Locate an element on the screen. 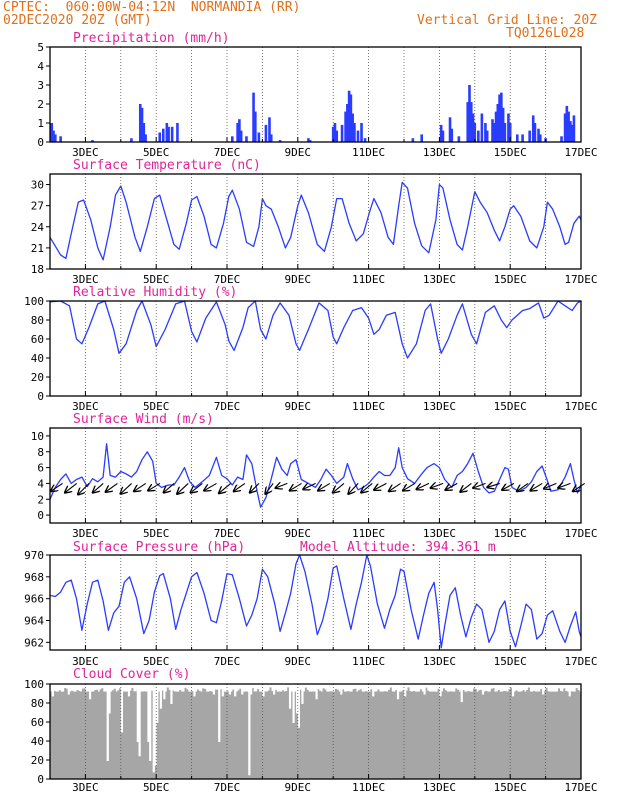 This screenshot has height=800, width=618. y-tick-label: 18 is located at coordinates (37, 269).